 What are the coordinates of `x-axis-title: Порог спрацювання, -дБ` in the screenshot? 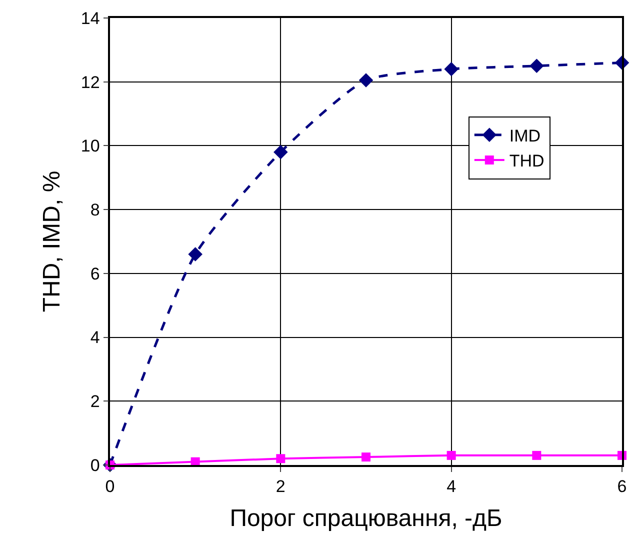 It's located at (366, 518).